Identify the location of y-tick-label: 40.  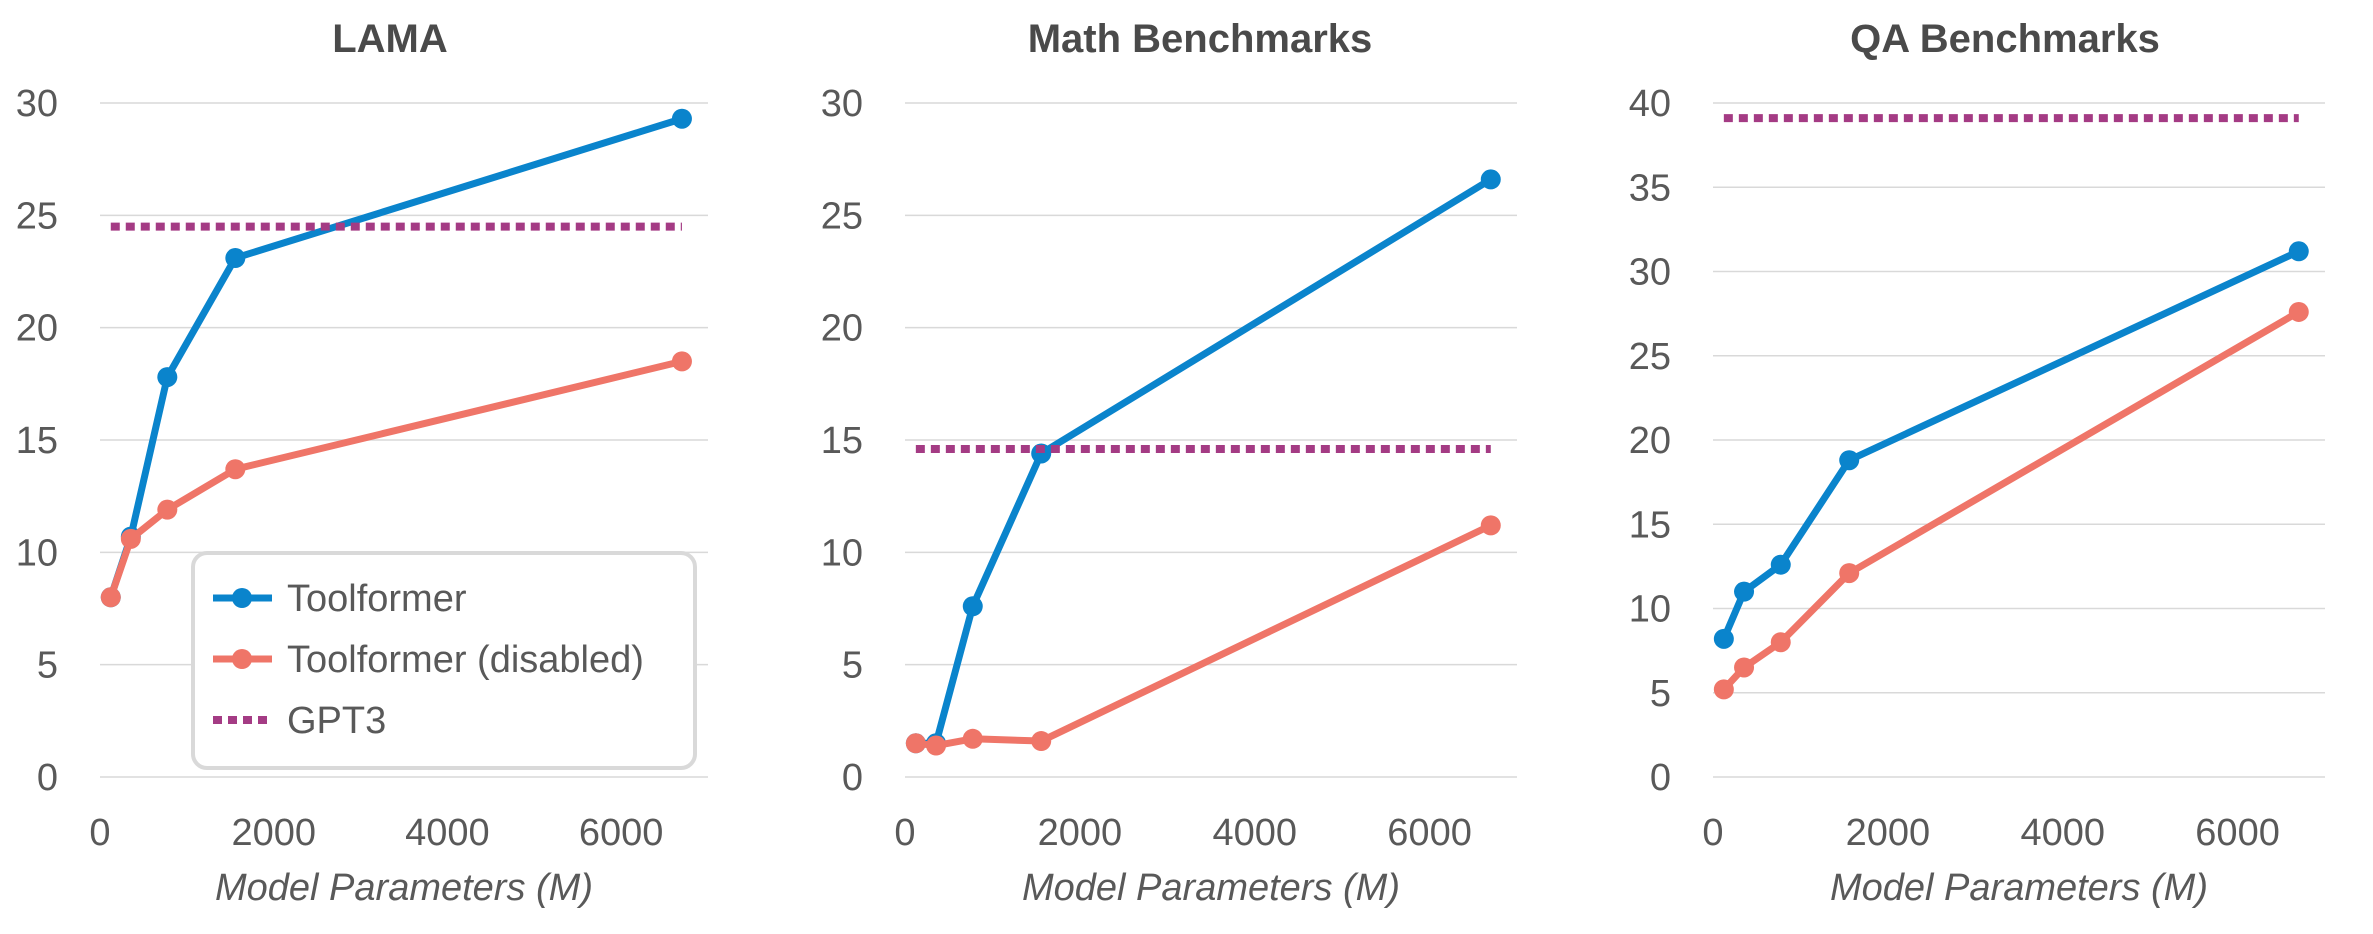
(1650, 104).